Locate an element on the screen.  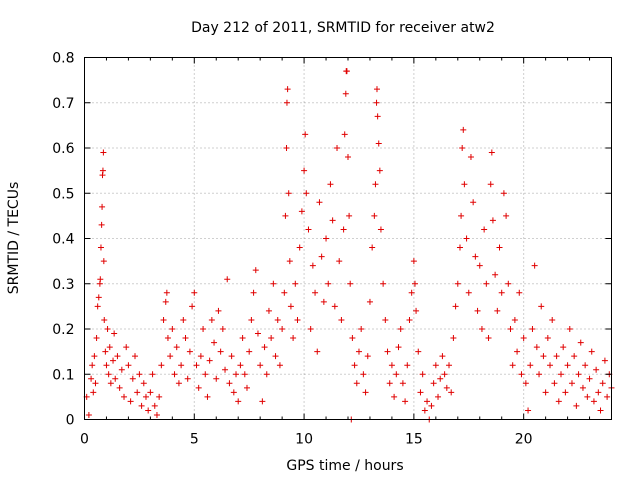
y-tick-label: 0.3 is located at coordinates (63, 285).